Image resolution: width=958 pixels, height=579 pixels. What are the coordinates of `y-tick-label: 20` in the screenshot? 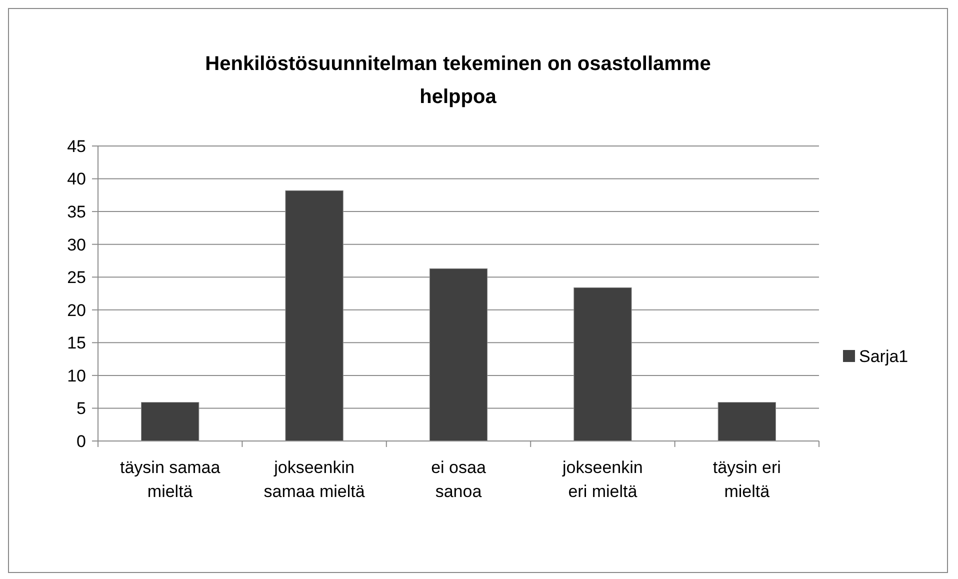 It's located at (76, 310).